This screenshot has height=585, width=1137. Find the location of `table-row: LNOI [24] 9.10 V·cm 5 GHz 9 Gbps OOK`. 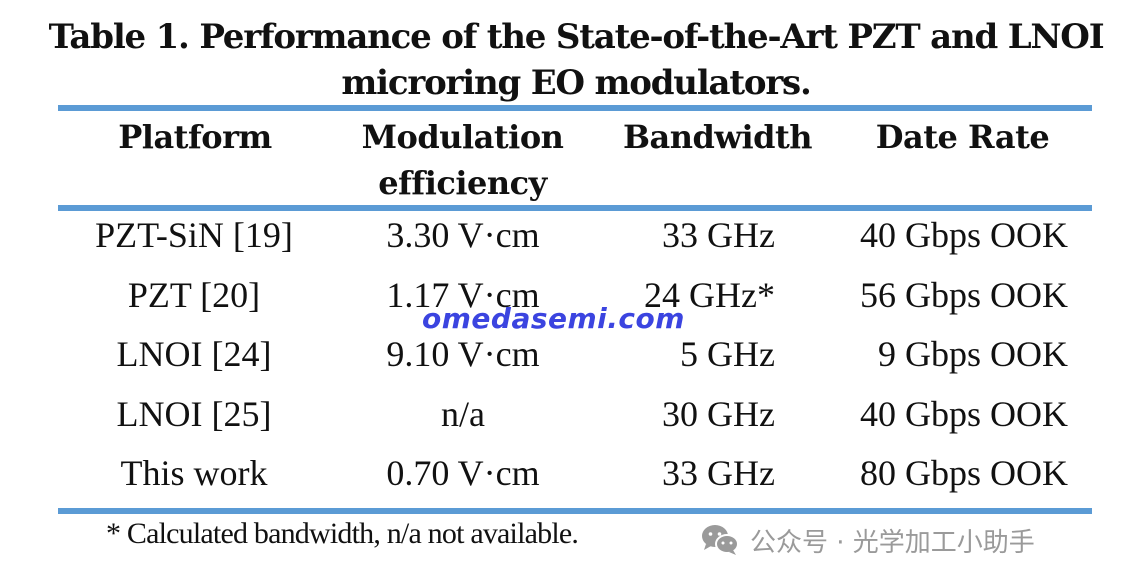

table-row: LNOI [24] 9.10 V·cm 5 GHz 9 Gbps OOK is located at coordinates (568, 359).